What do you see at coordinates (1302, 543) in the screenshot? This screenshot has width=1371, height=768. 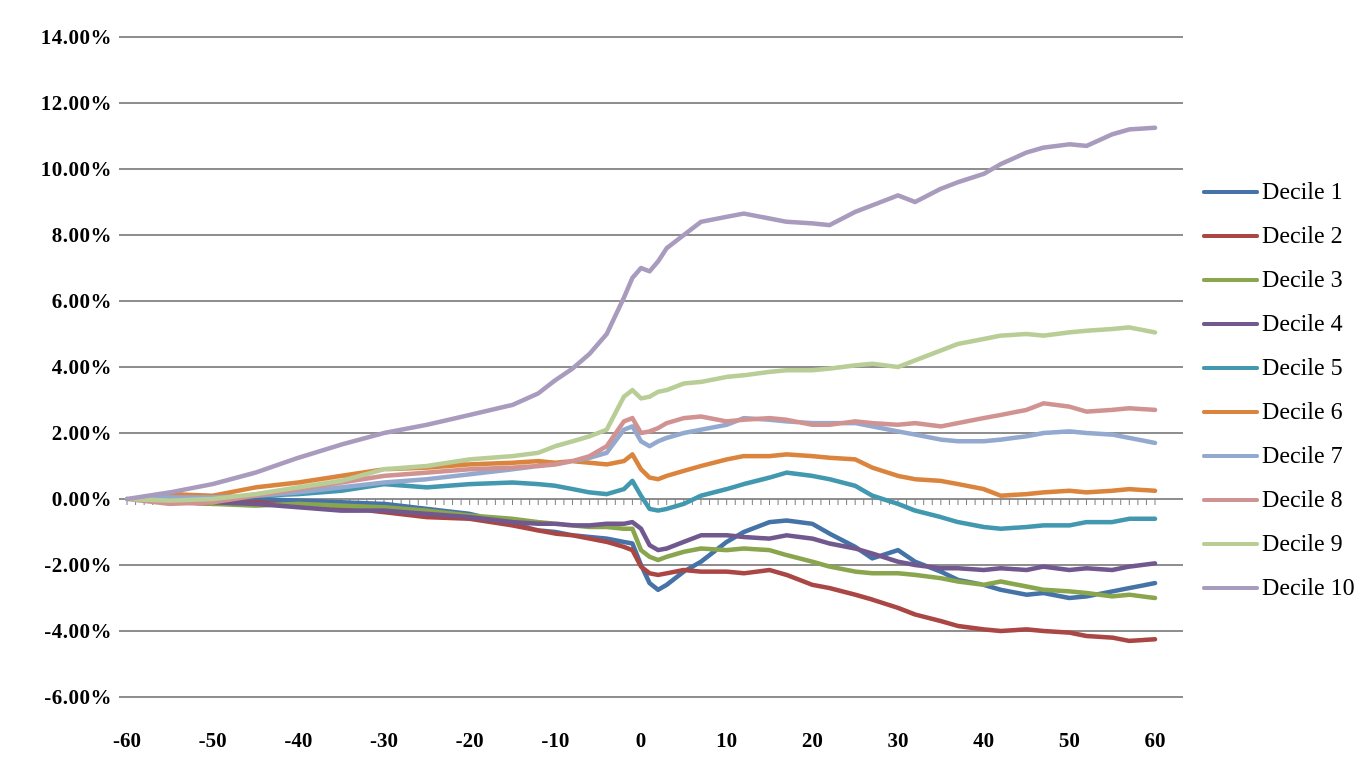 I see `legend-label: Decile 9` at bounding box center [1302, 543].